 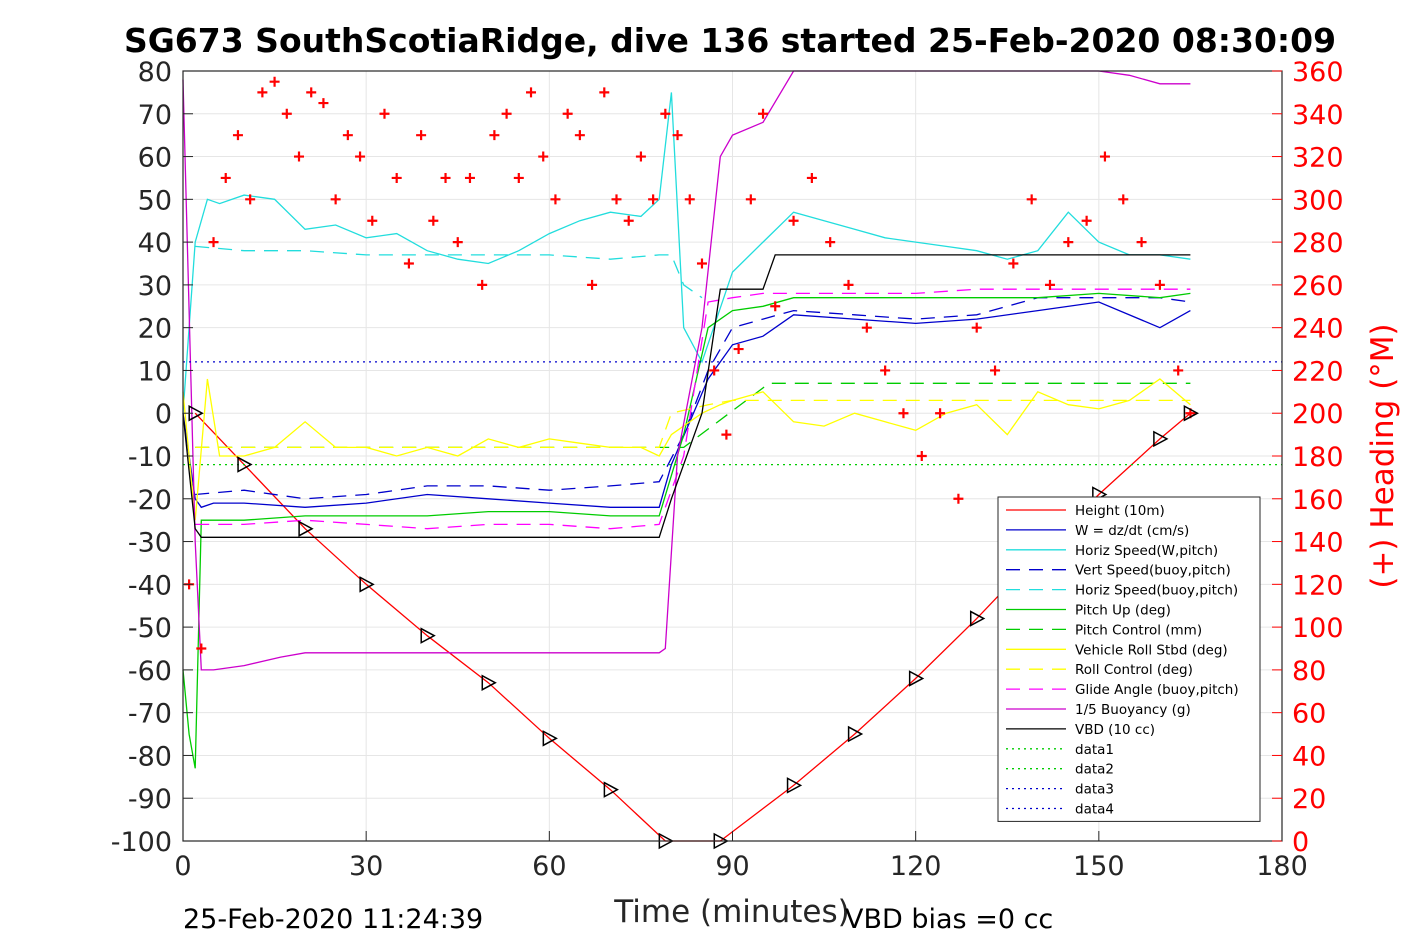 What do you see at coordinates (1309, 799) in the screenshot?
I see `y2-tick-label-17: 20` at bounding box center [1309, 799].